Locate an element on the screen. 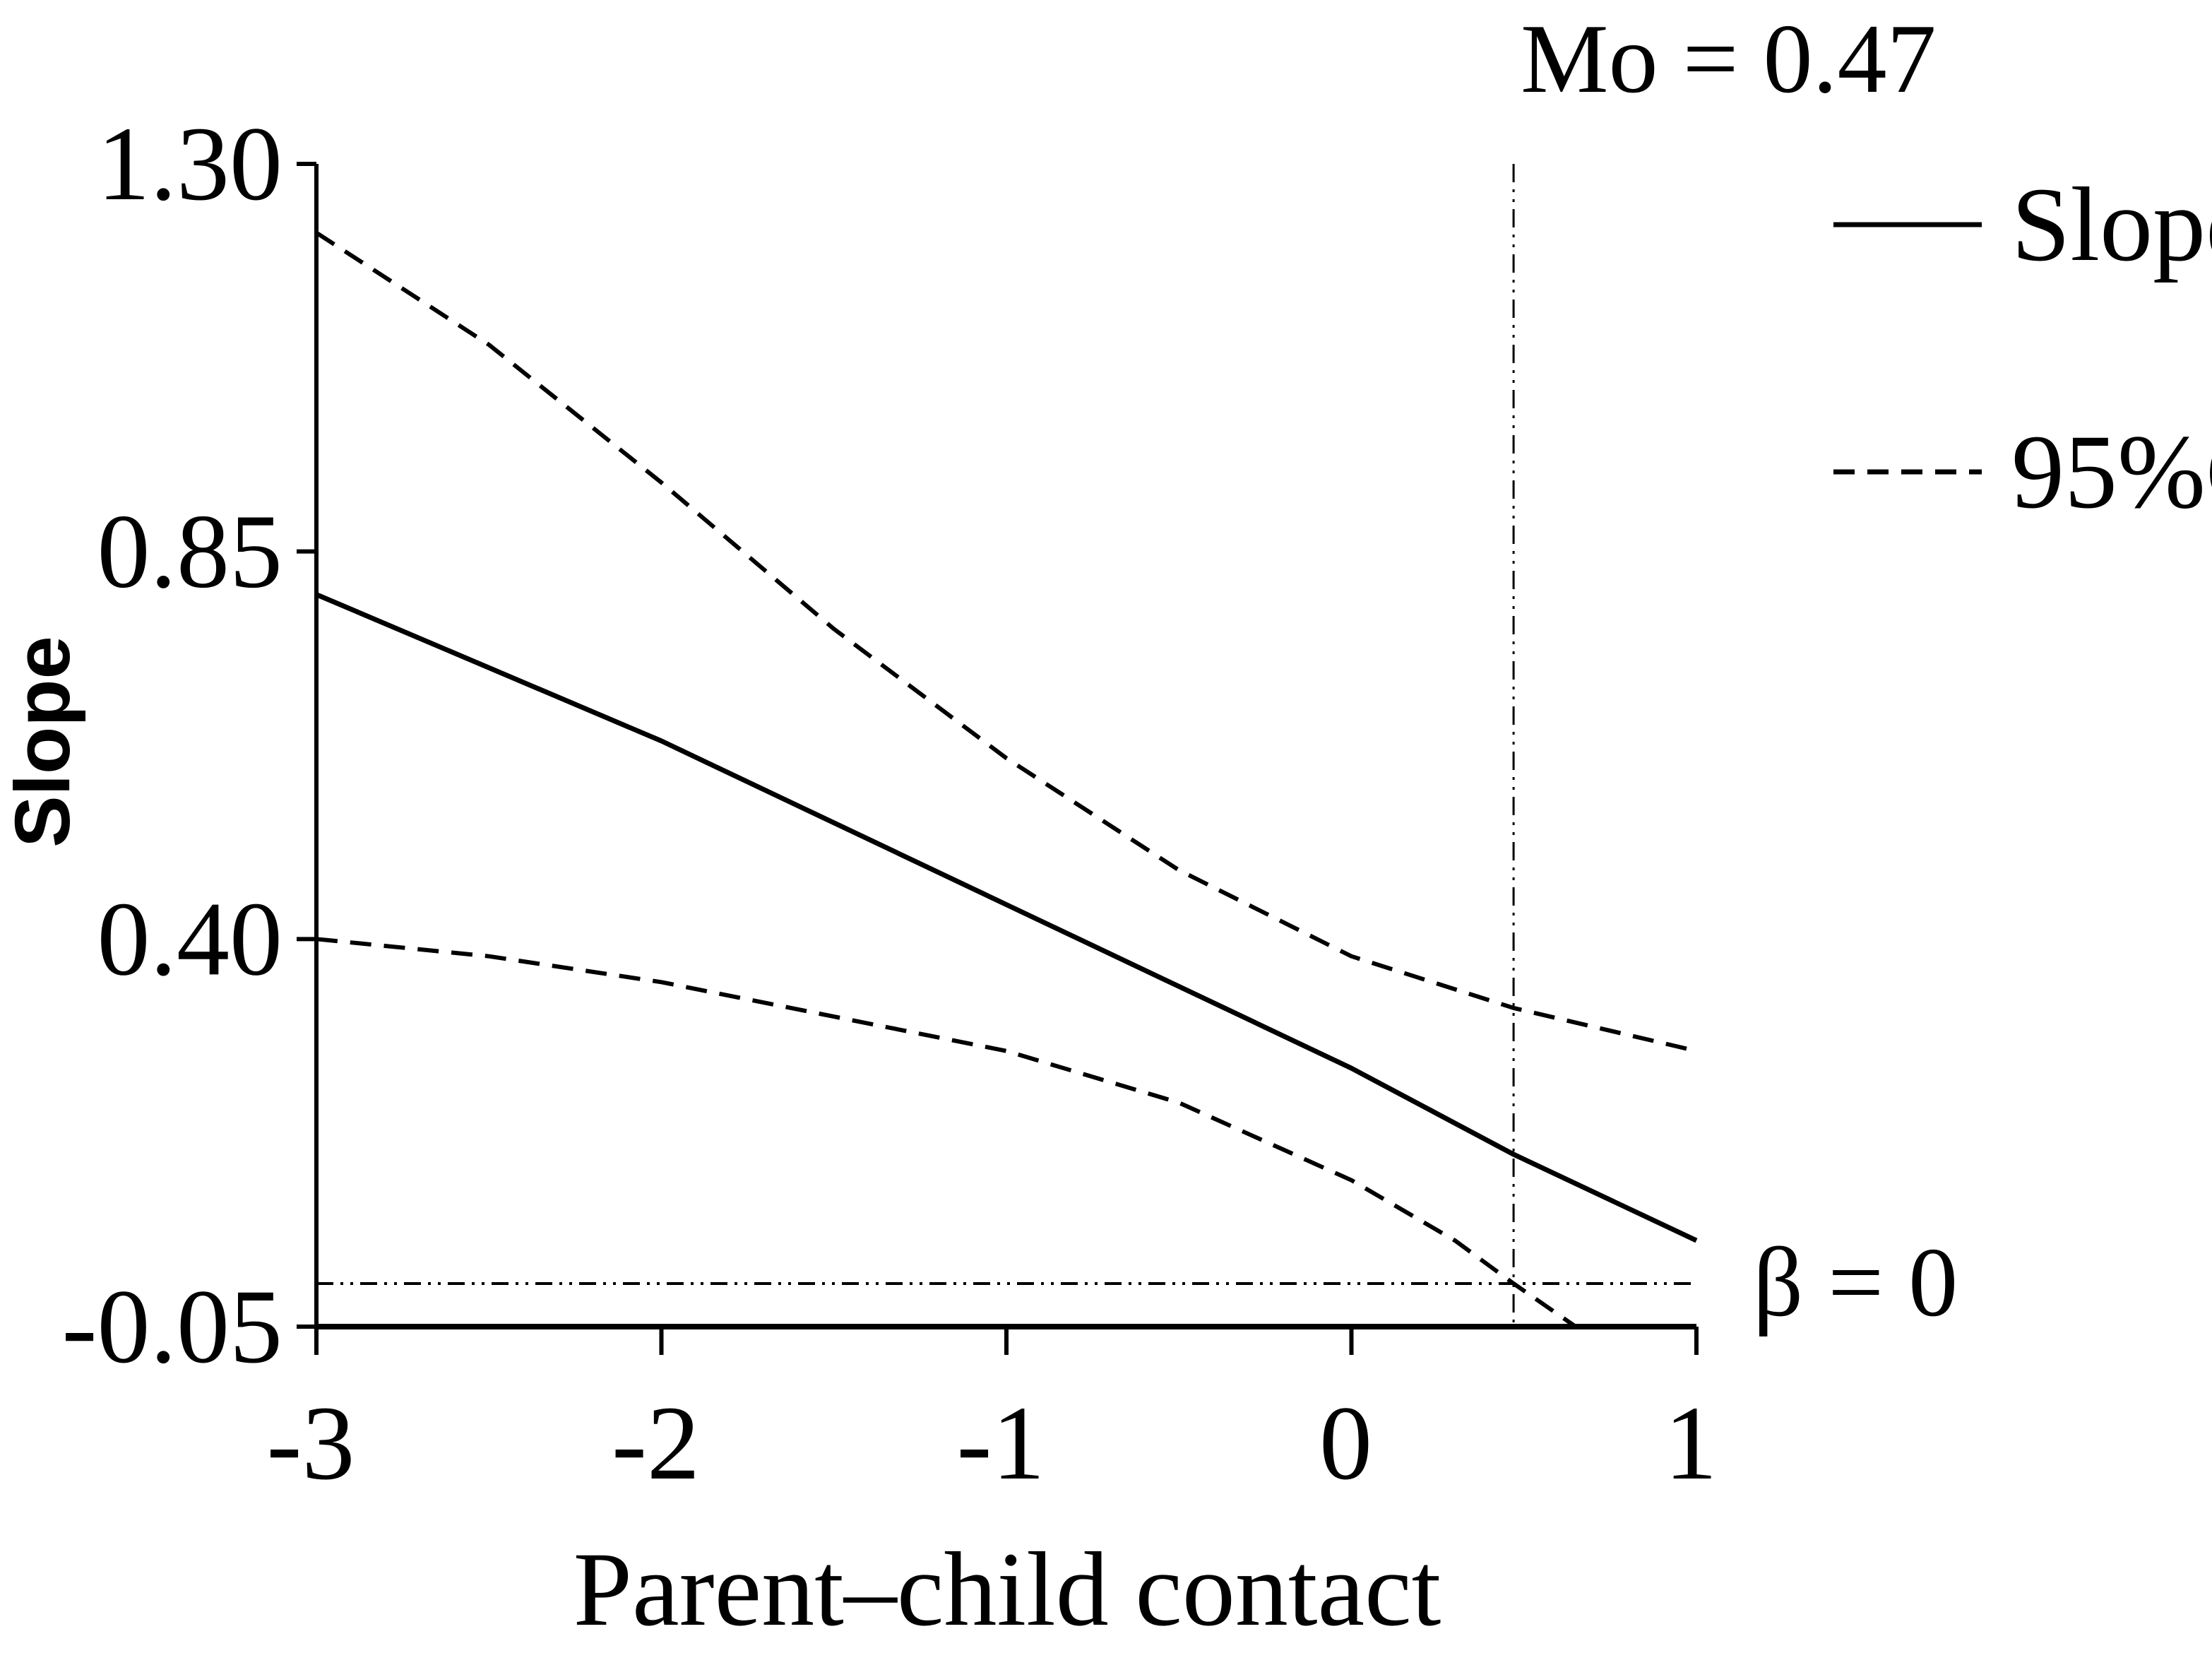 The image size is (2212, 1653). y-tick-label: 0.40 is located at coordinates (190, 939).